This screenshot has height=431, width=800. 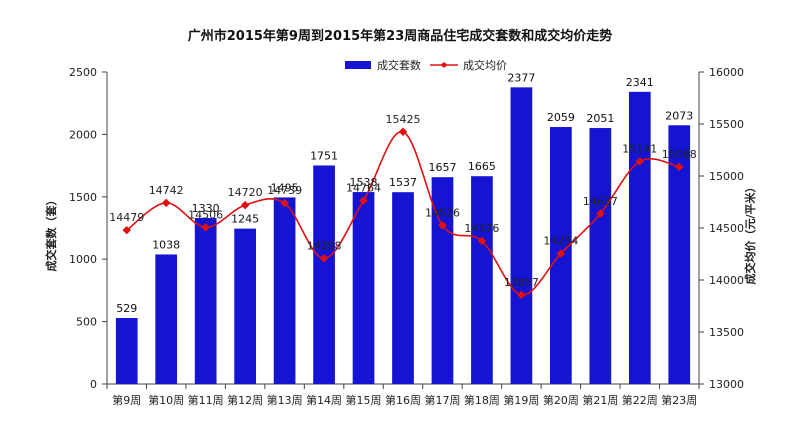 What do you see at coordinates (561, 400) in the screenshot?
I see `x-tick-label: 第20周` at bounding box center [561, 400].